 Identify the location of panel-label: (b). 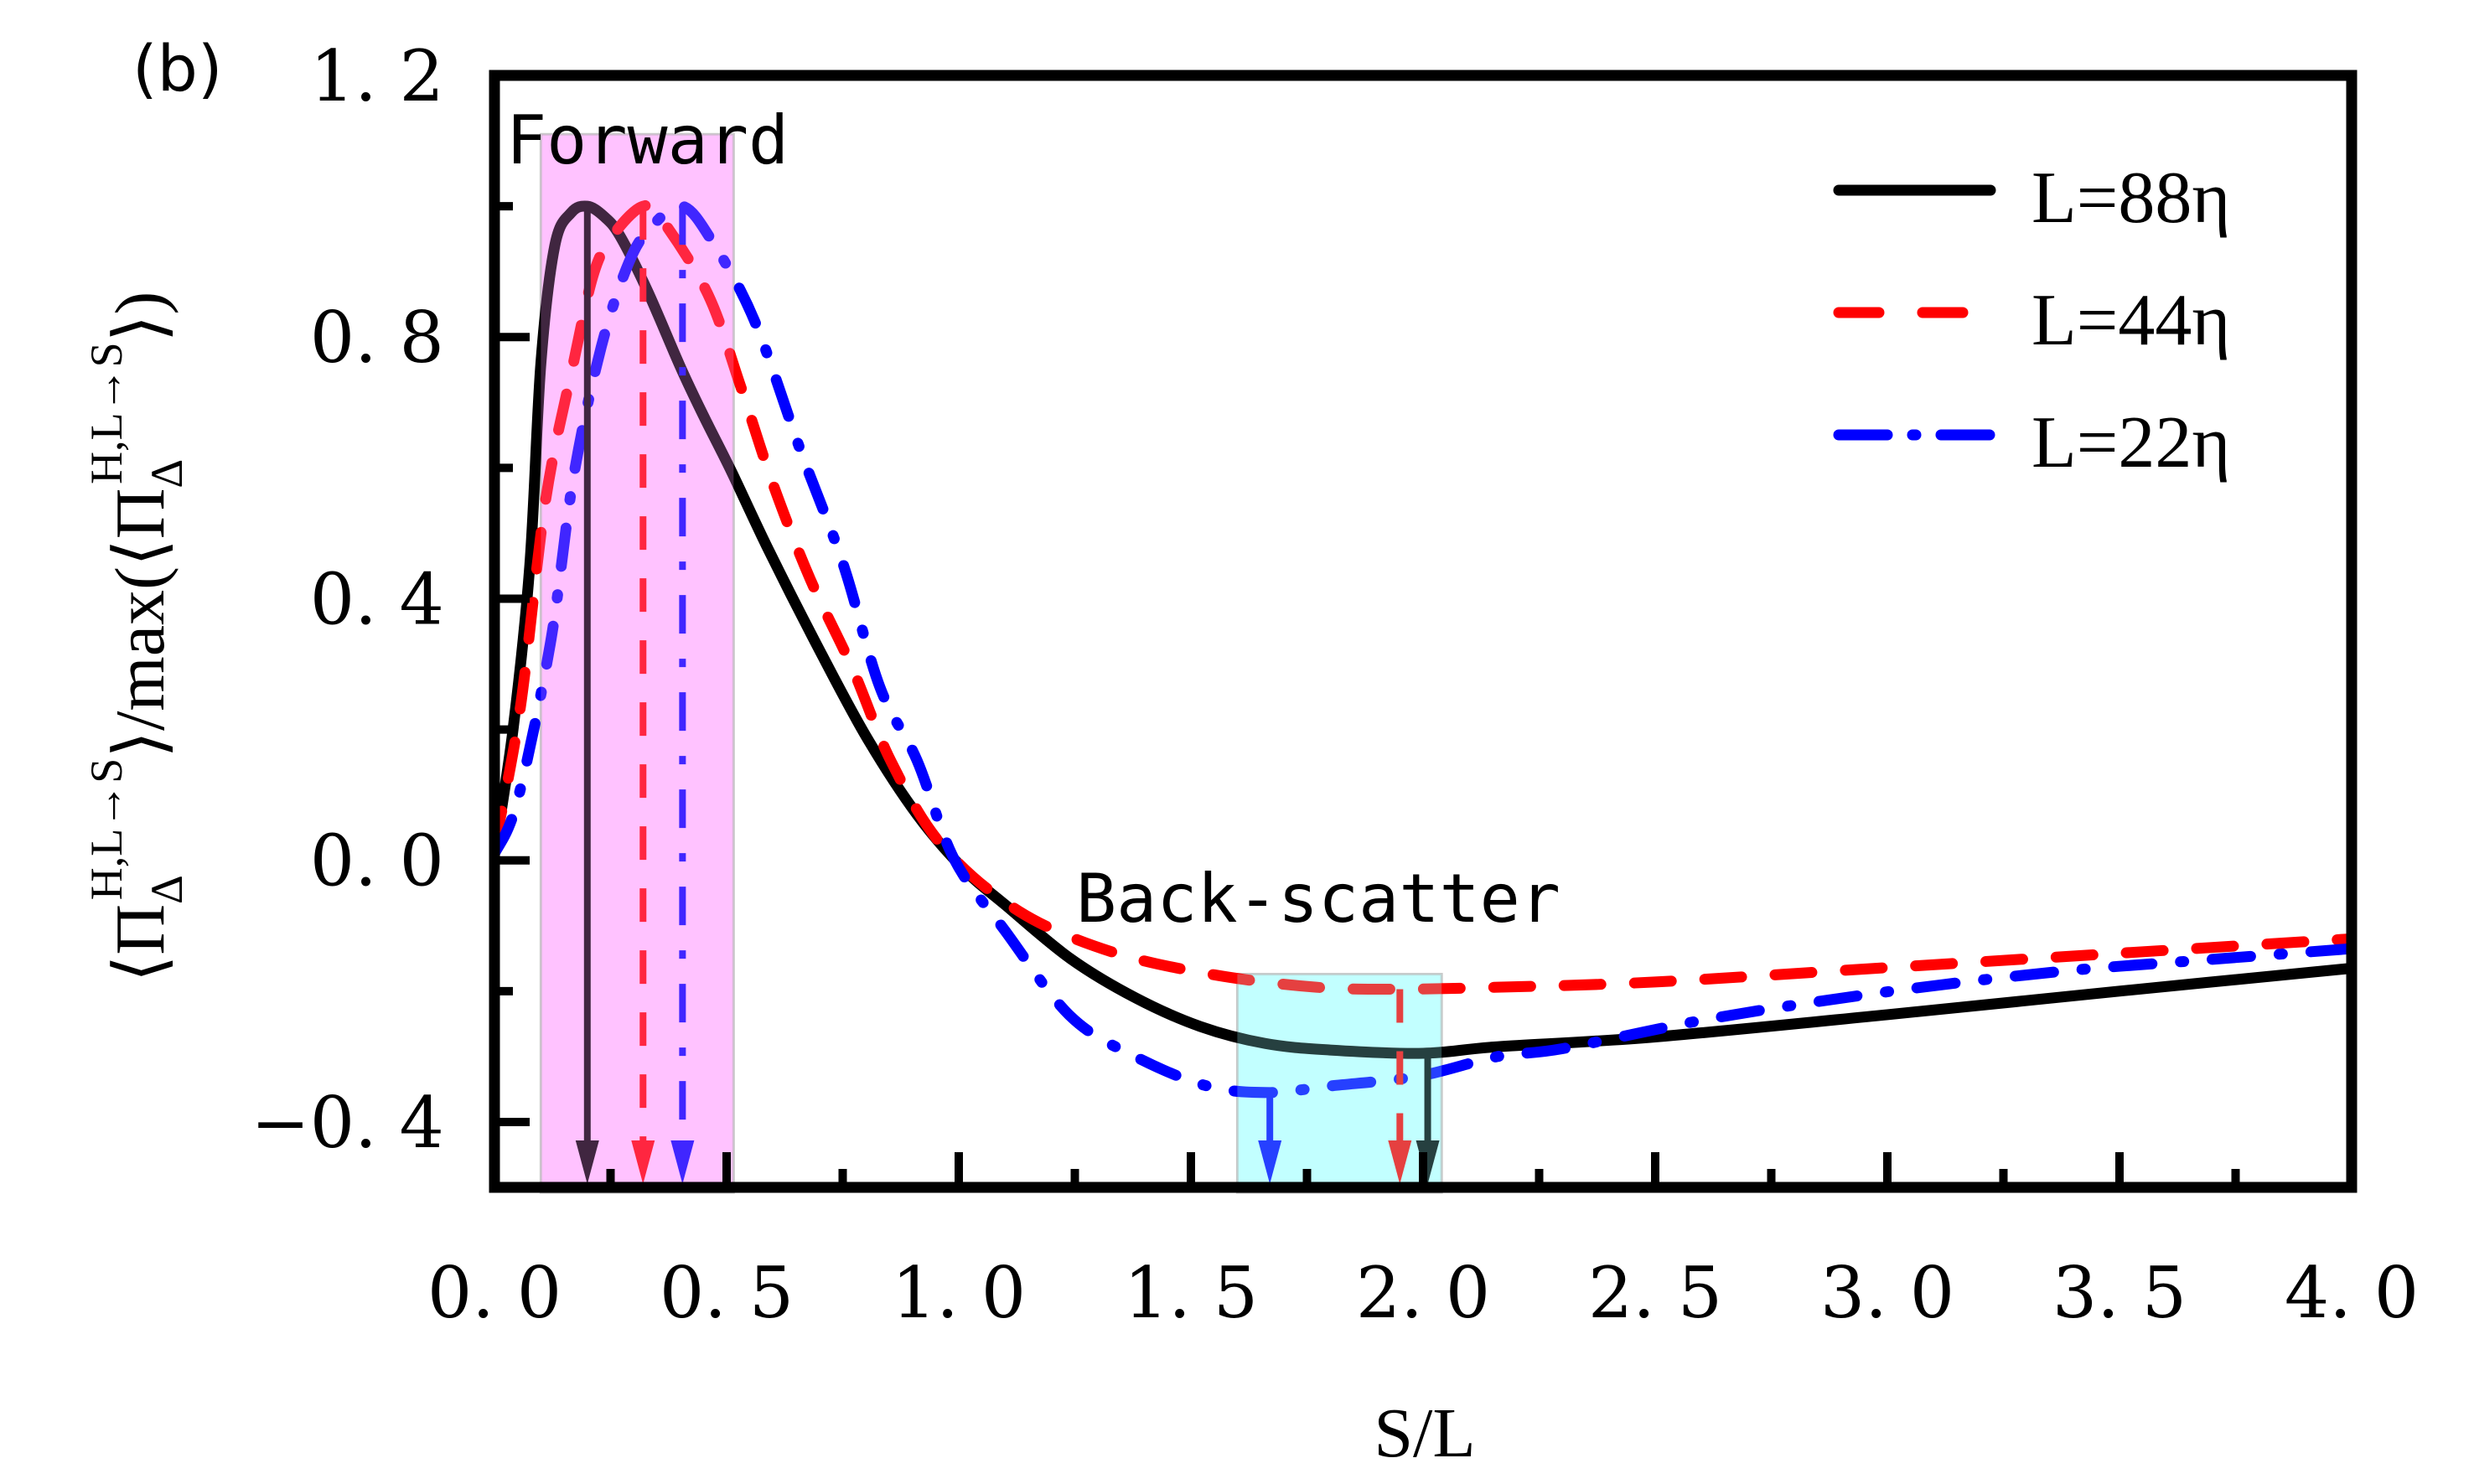
(177, 68).